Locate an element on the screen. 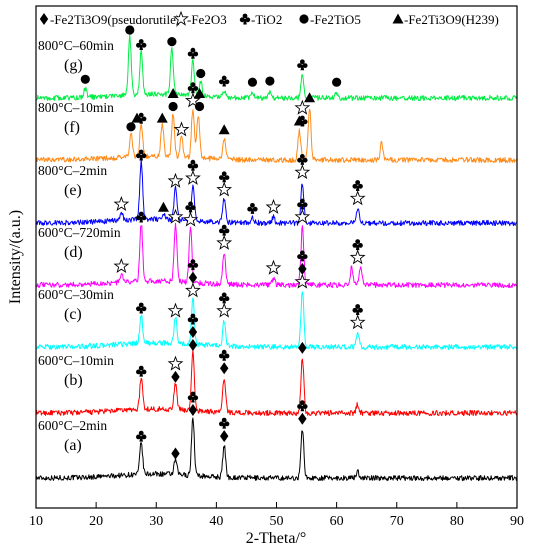  legend-entry: -Fe2Ti3O9(H239) is located at coordinates (445, 19).